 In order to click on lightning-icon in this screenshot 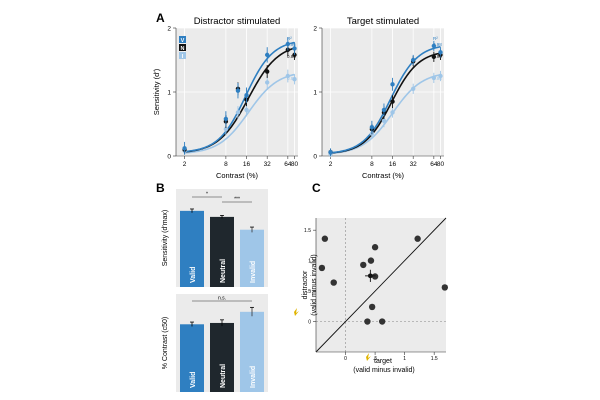, I will do `click(296, 312)`.